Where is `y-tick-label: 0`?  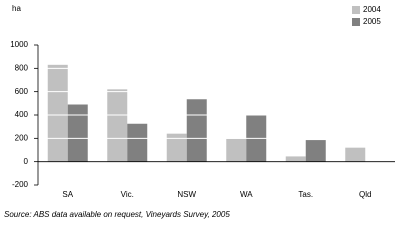
y-tick-label: 0 is located at coordinates (26, 161).